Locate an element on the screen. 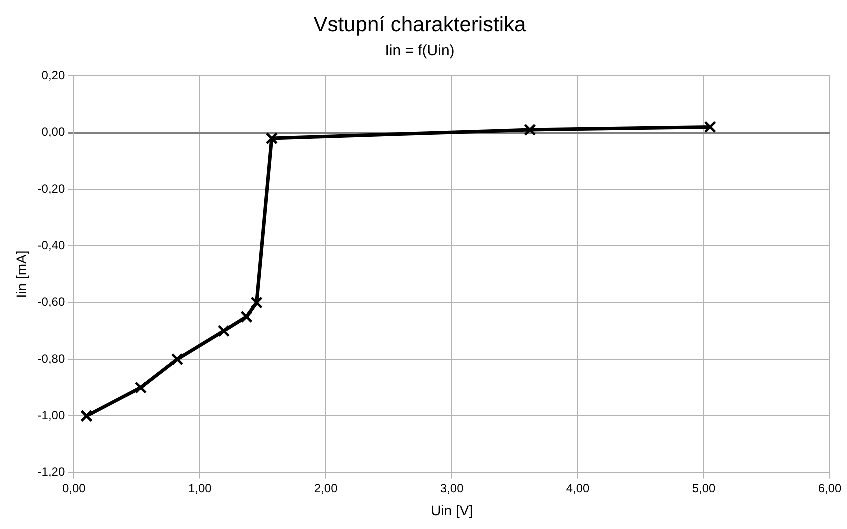 The image size is (847, 529). chart-subtitle: Iin = f(Uin) is located at coordinates (420, 51).